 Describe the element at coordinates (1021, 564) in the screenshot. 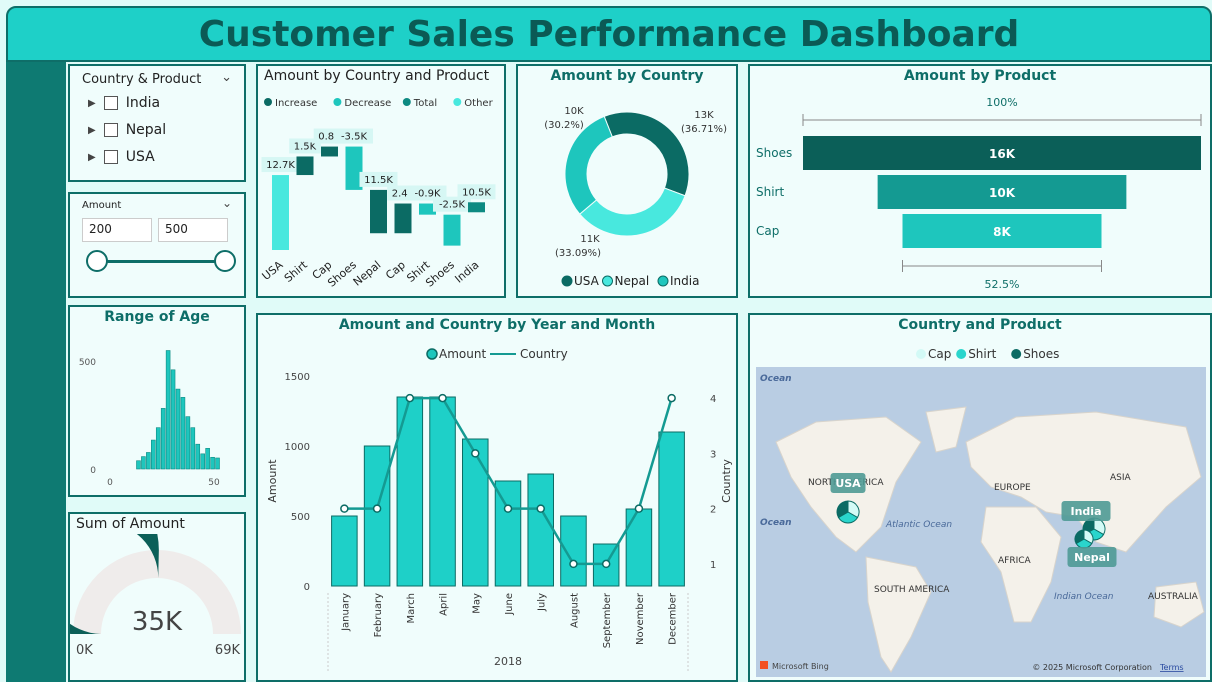

I see `land-africa` at that location.